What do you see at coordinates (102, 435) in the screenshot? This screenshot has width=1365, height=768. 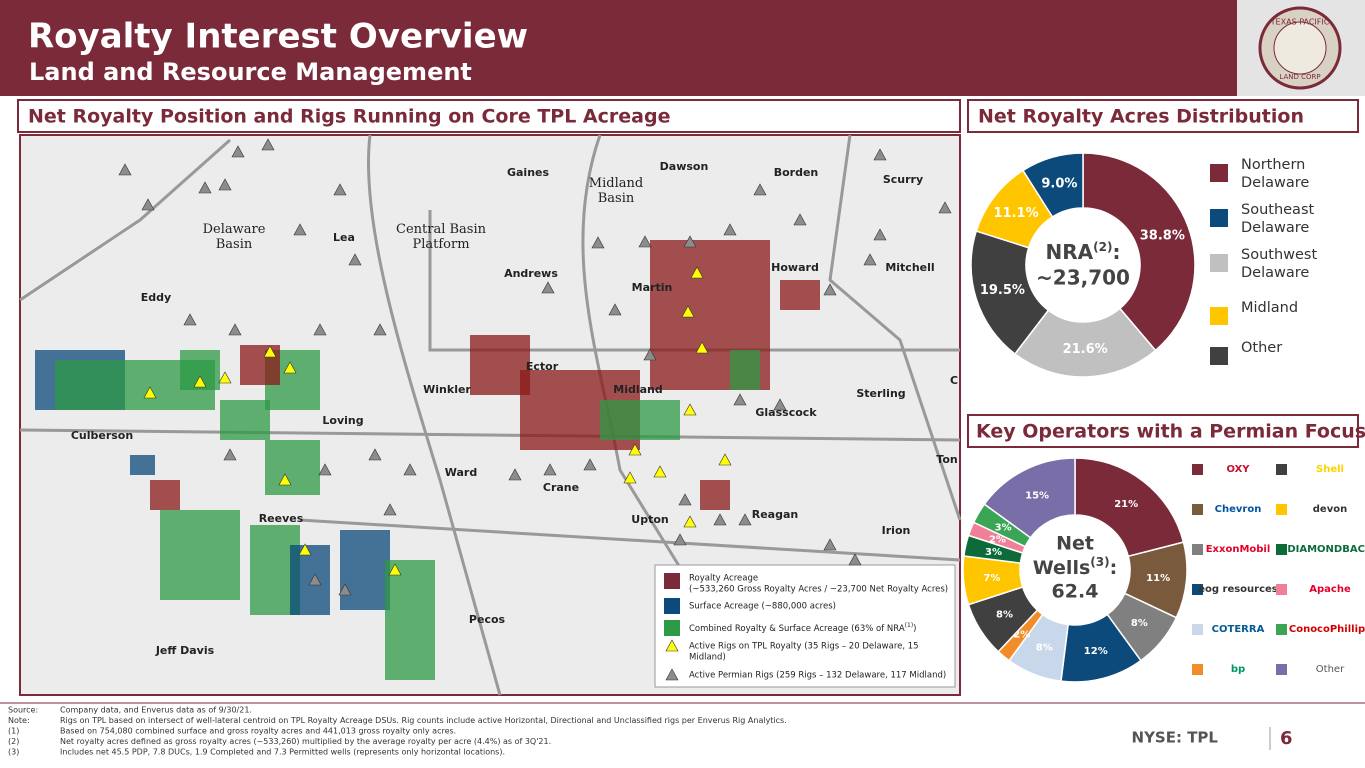 I see `map-label: Culberson` at bounding box center [102, 435].